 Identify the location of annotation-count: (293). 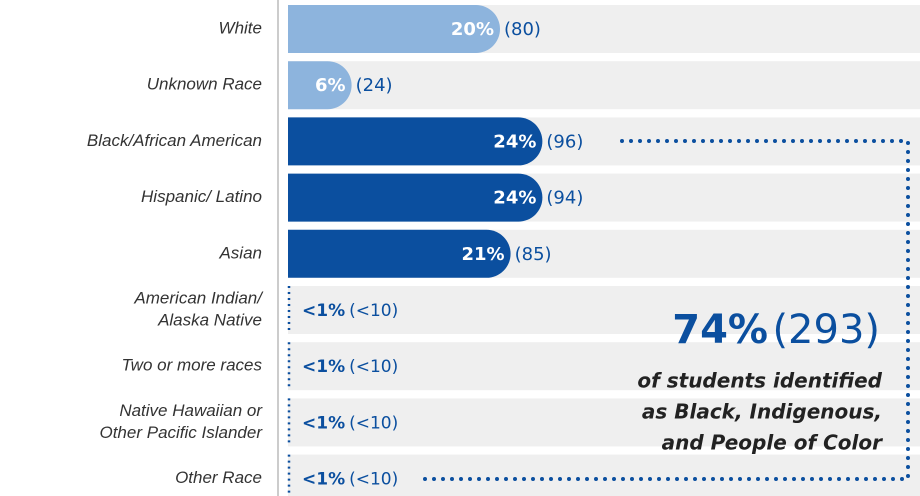
(826, 330).